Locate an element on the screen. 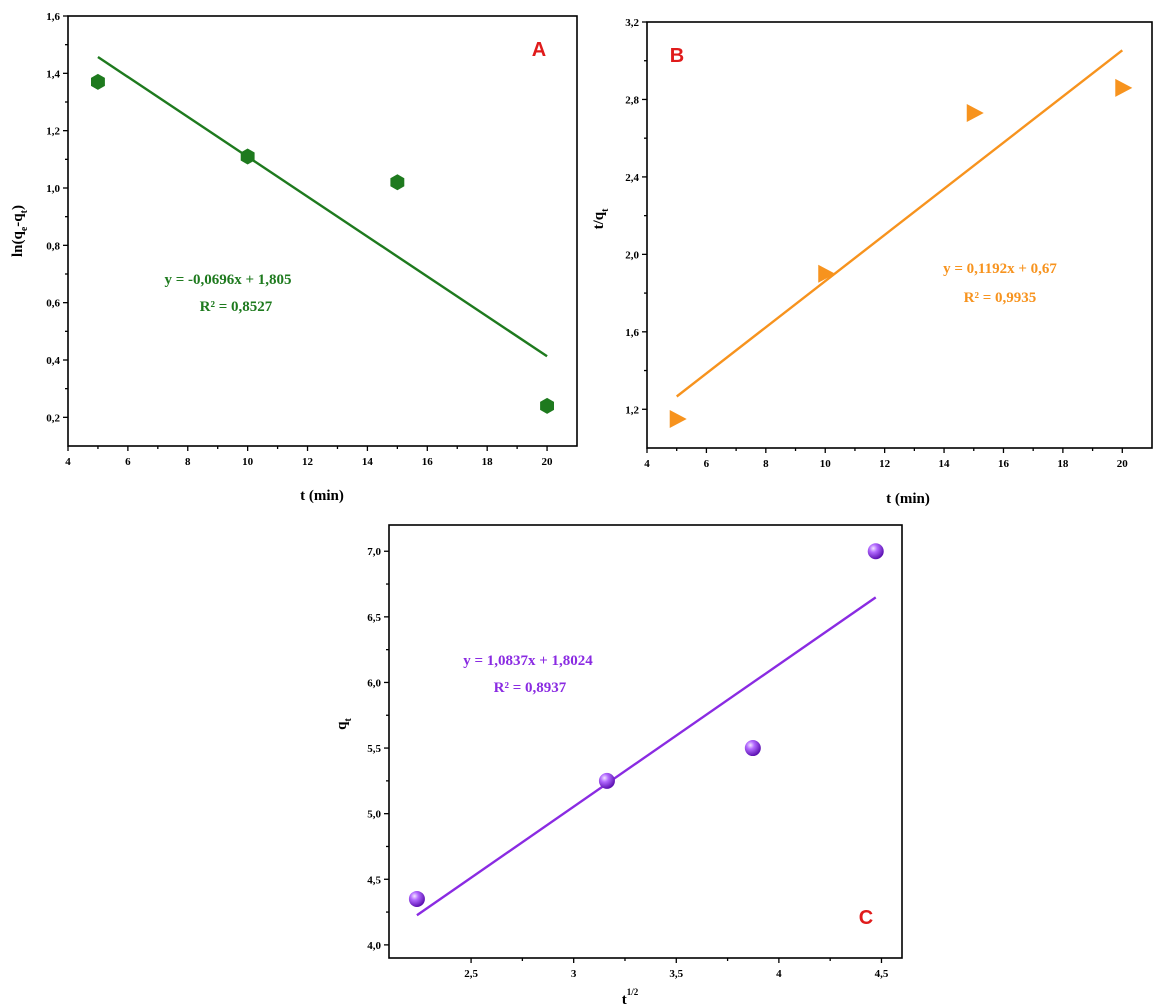 This screenshot has height=1006, width=1153. panel-label: A is located at coordinates (539, 50).